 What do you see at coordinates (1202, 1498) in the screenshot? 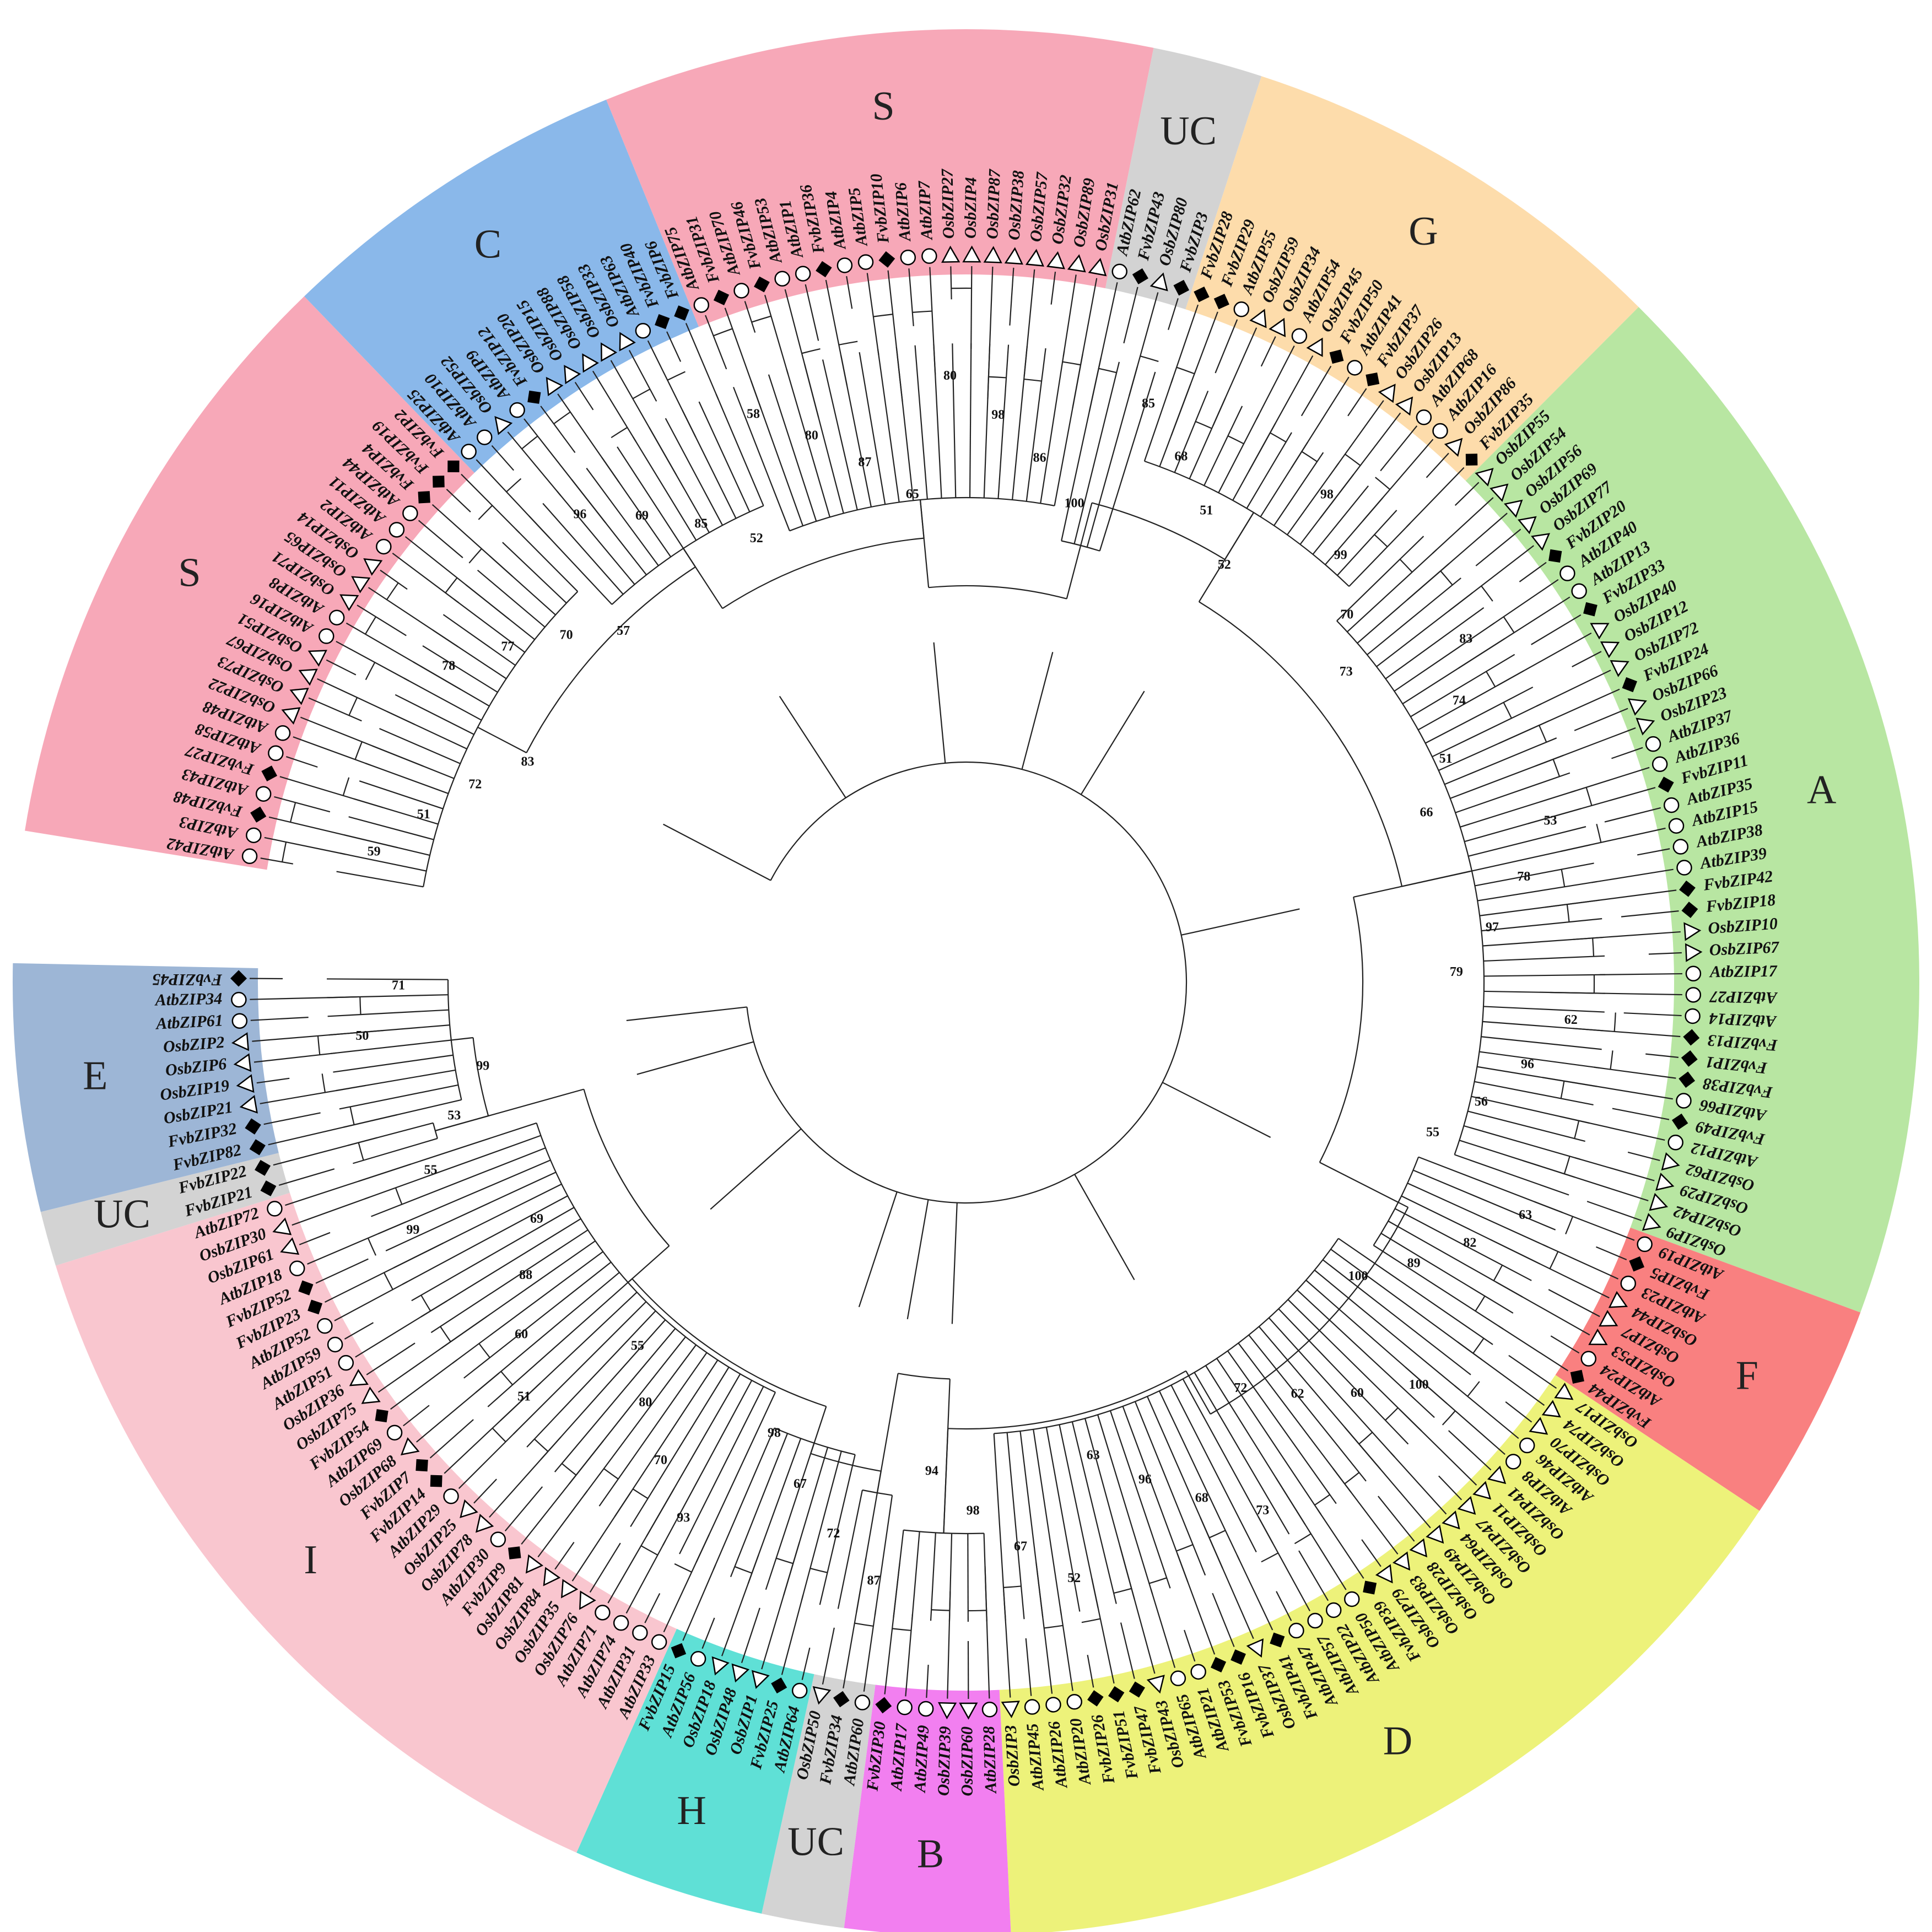
I see `bootstrap-value: 68` at bounding box center [1202, 1498].